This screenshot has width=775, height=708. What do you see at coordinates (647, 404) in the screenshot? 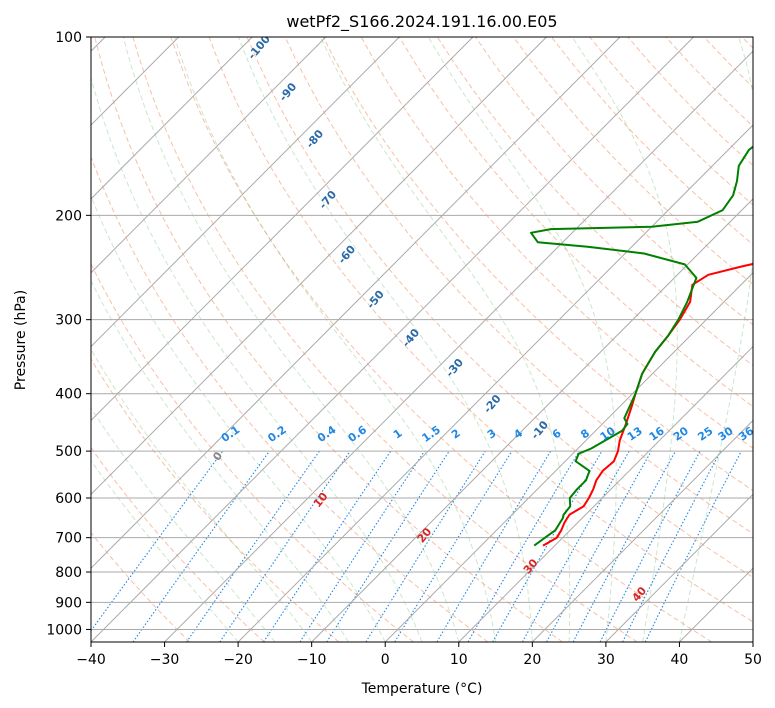
I see `temperature-line` at bounding box center [647, 404].